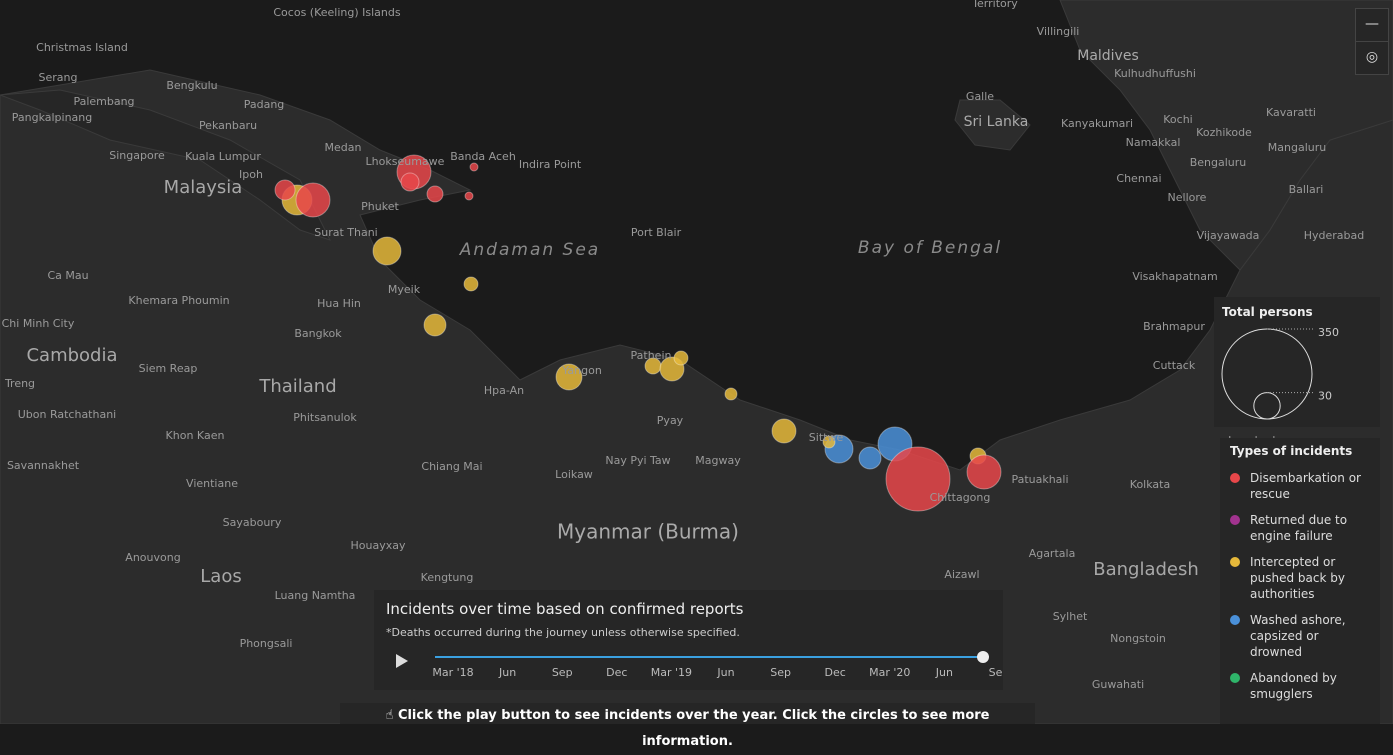 The image size is (1393, 755). Describe the element at coordinates (718, 460) in the screenshot. I see `place-label: Magway` at that location.